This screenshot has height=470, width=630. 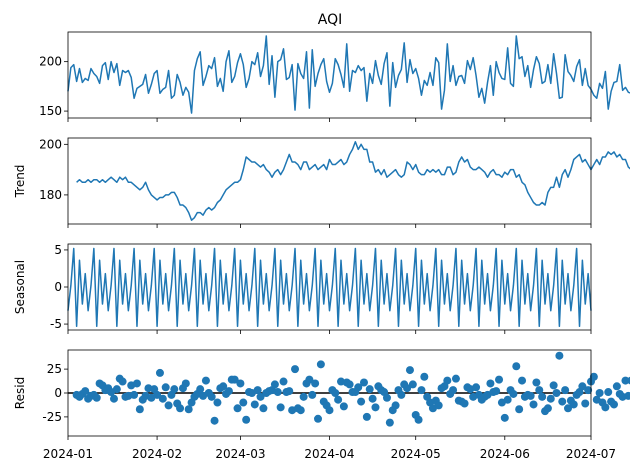 I want to click on y-axis-label-seasonal: Seasonal, so click(x=20, y=287).